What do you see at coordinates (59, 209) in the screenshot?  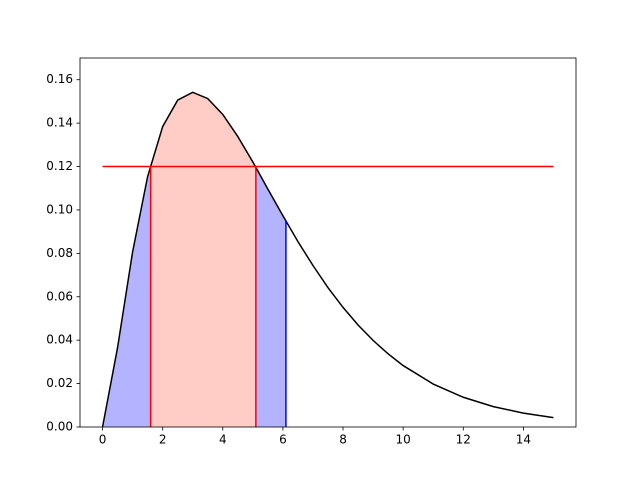 I see `y-tick-label: 0.10` at bounding box center [59, 209].